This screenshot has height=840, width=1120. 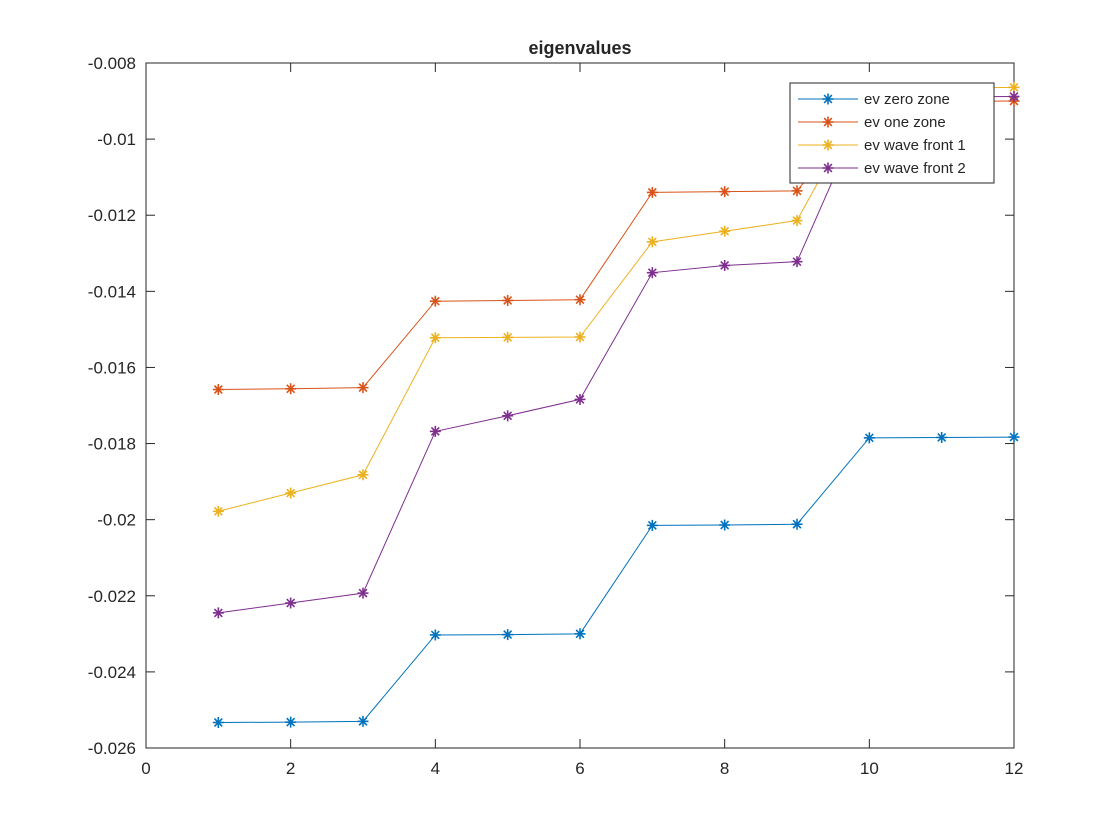 I want to click on y-tick-label: -0.026, so click(x=112, y=748).